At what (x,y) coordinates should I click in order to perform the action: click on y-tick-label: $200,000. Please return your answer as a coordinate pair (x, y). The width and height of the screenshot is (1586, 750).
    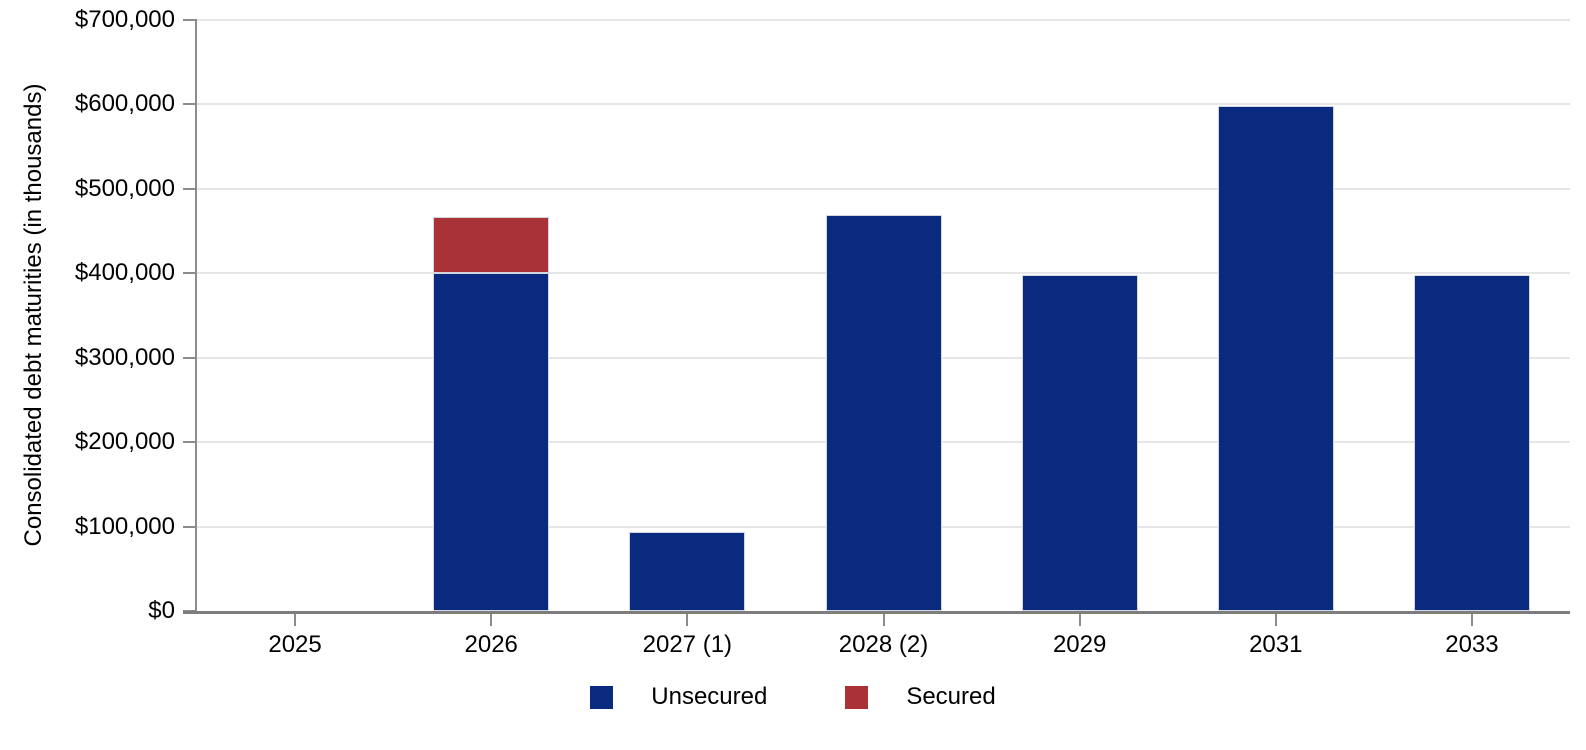
    Looking at the image, I should click on (124, 442).